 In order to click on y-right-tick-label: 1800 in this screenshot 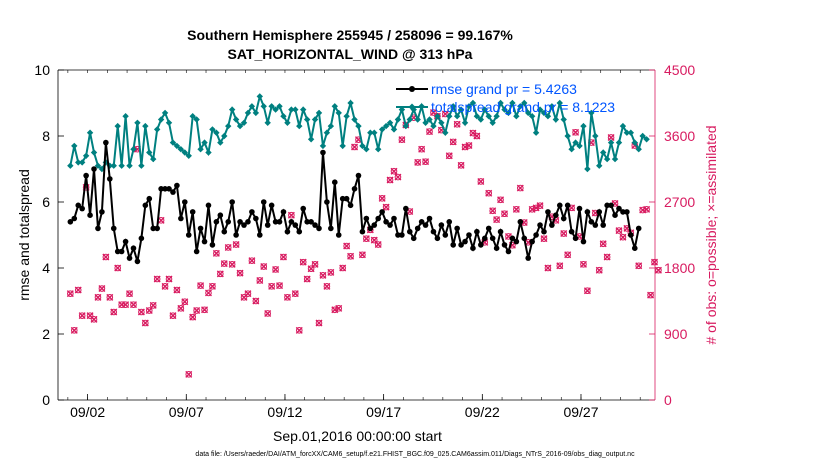, I will do `click(679, 268)`.